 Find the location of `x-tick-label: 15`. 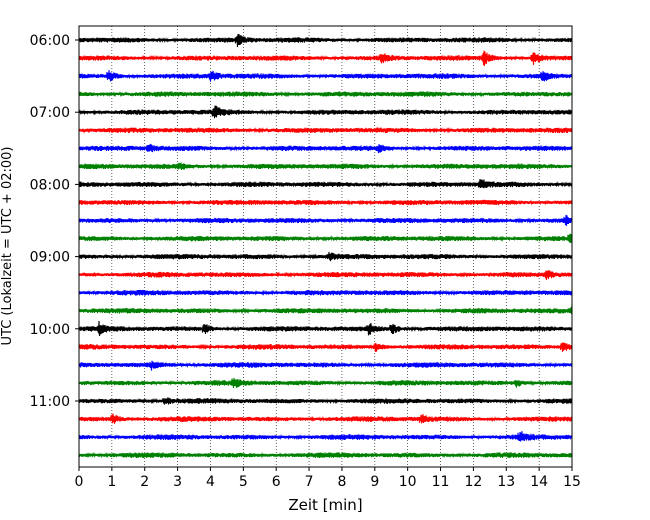

x-tick-label: 15 is located at coordinates (572, 482).